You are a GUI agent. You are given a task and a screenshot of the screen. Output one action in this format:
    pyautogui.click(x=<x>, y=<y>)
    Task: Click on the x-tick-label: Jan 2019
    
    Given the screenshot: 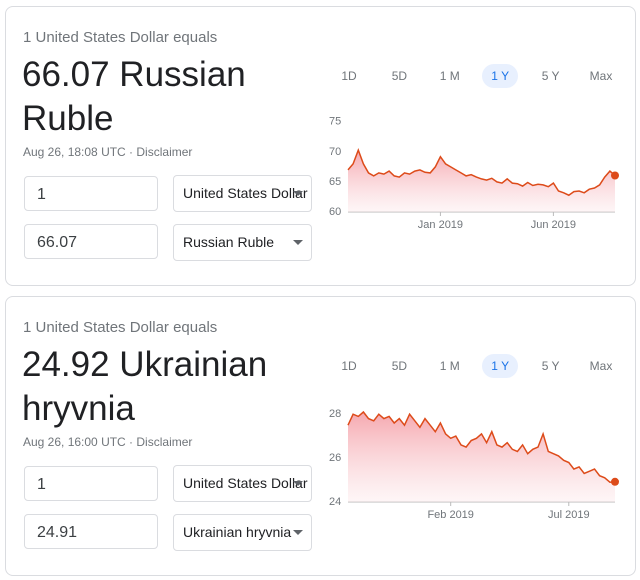 What is the action you would take?
    pyautogui.click(x=440, y=225)
    